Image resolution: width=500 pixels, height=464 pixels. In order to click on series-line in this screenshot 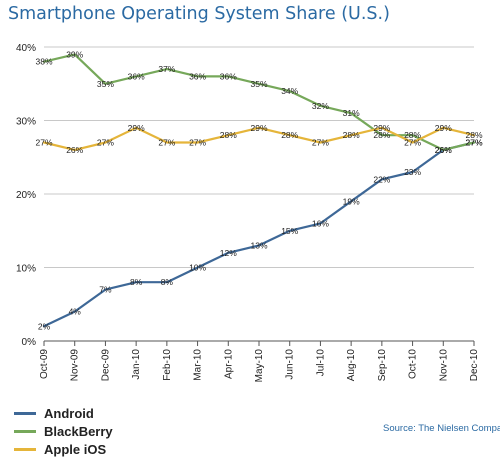, I will do `click(259, 138)`.